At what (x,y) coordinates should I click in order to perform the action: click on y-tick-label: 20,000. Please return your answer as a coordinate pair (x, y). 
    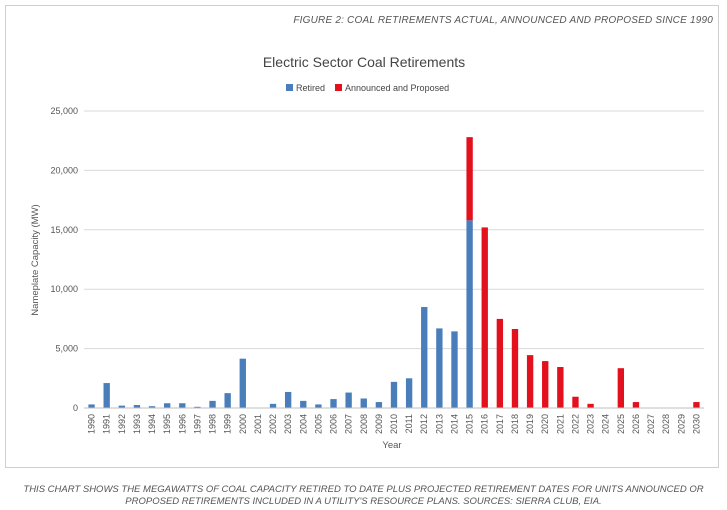
    Looking at the image, I should click on (64, 170).